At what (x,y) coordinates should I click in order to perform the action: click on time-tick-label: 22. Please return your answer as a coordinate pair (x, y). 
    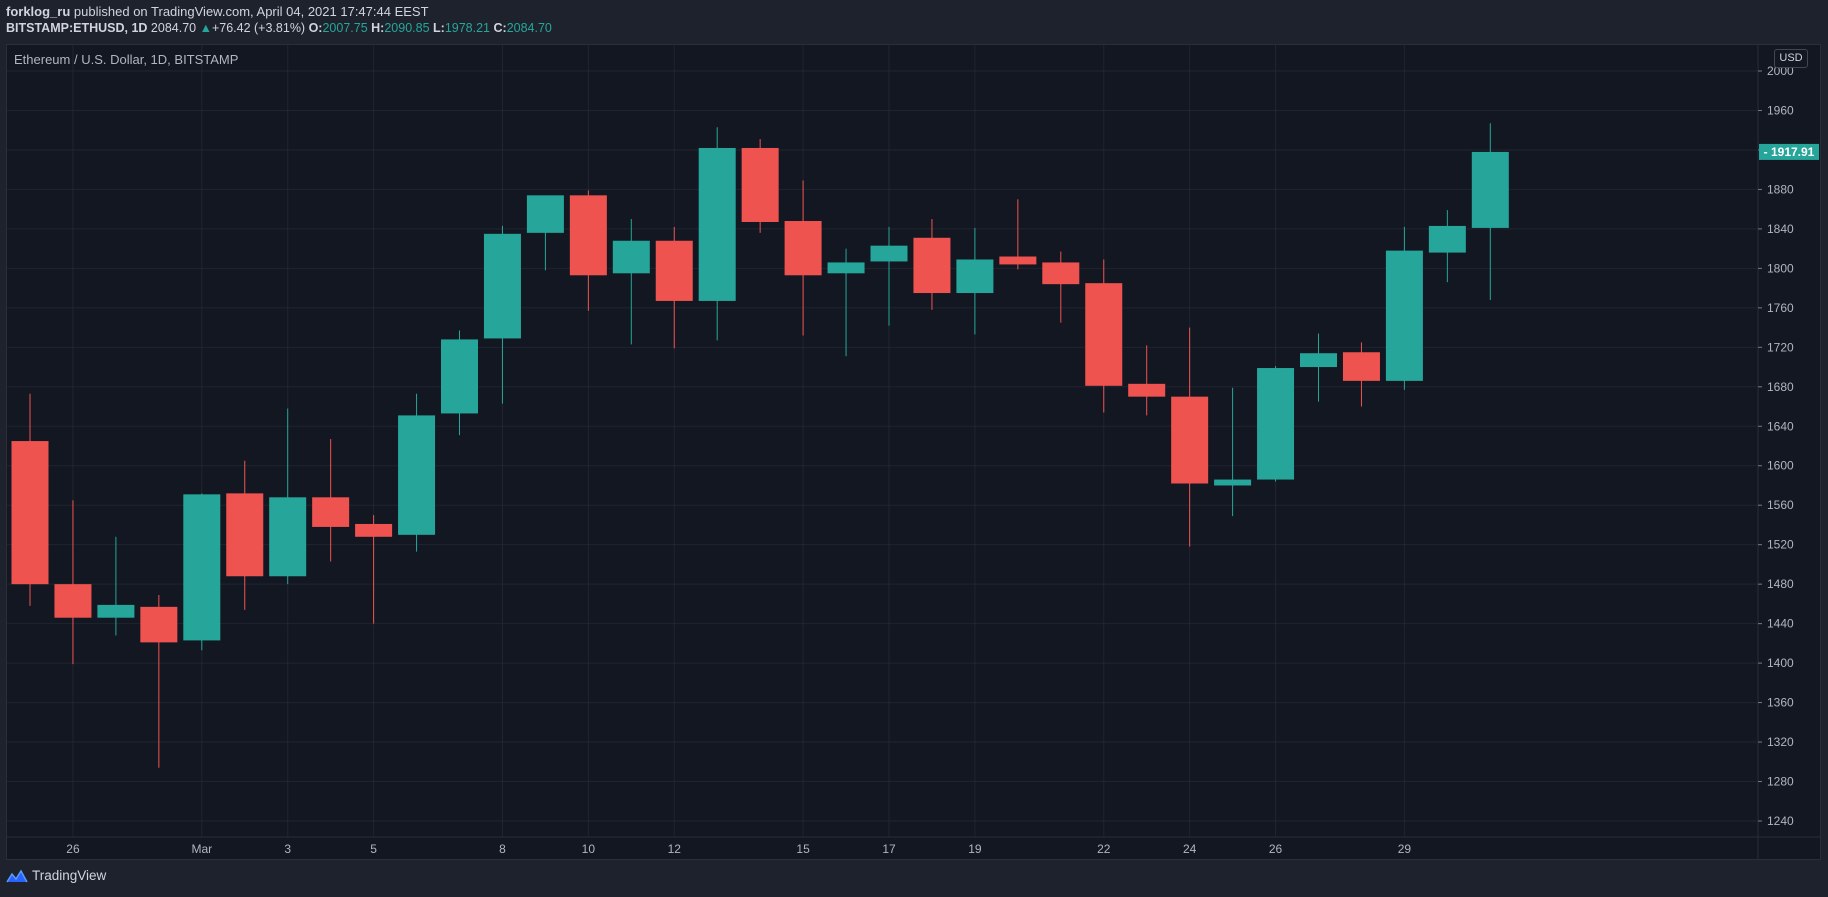
    Looking at the image, I should click on (1104, 849).